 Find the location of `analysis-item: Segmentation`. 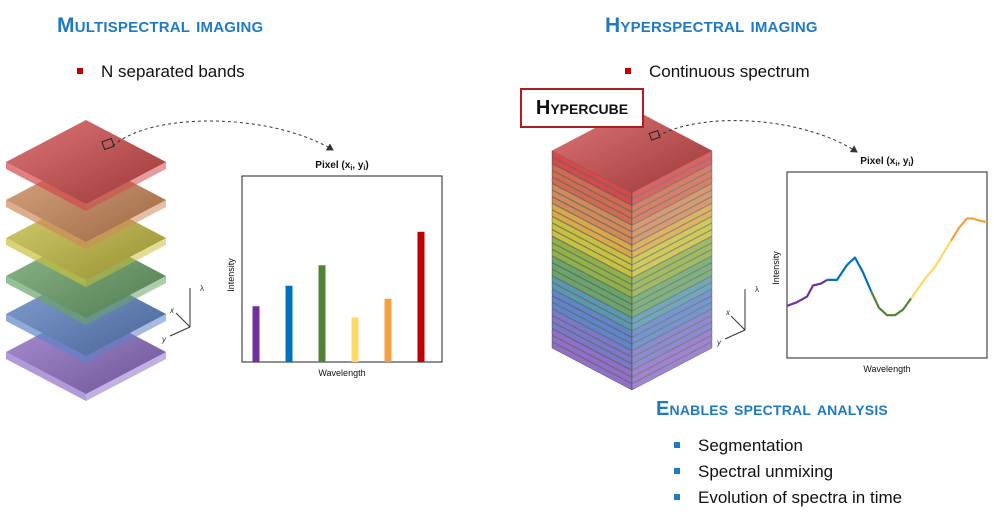

analysis-item: Segmentation is located at coordinates (738, 446).